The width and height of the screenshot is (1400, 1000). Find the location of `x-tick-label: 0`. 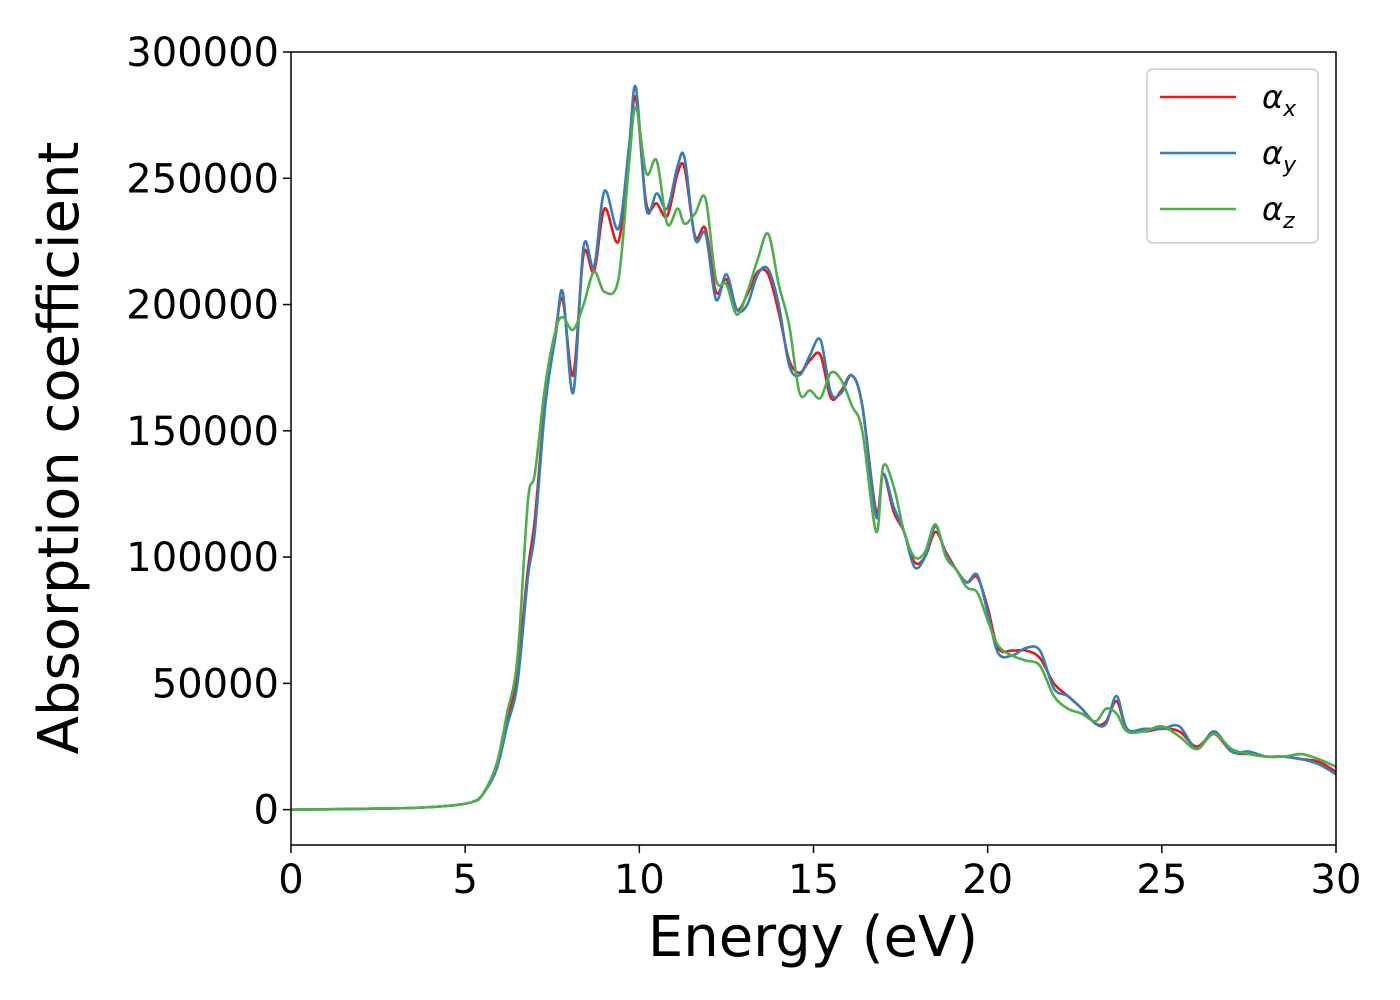

x-tick-label: 0 is located at coordinates (290, 880).